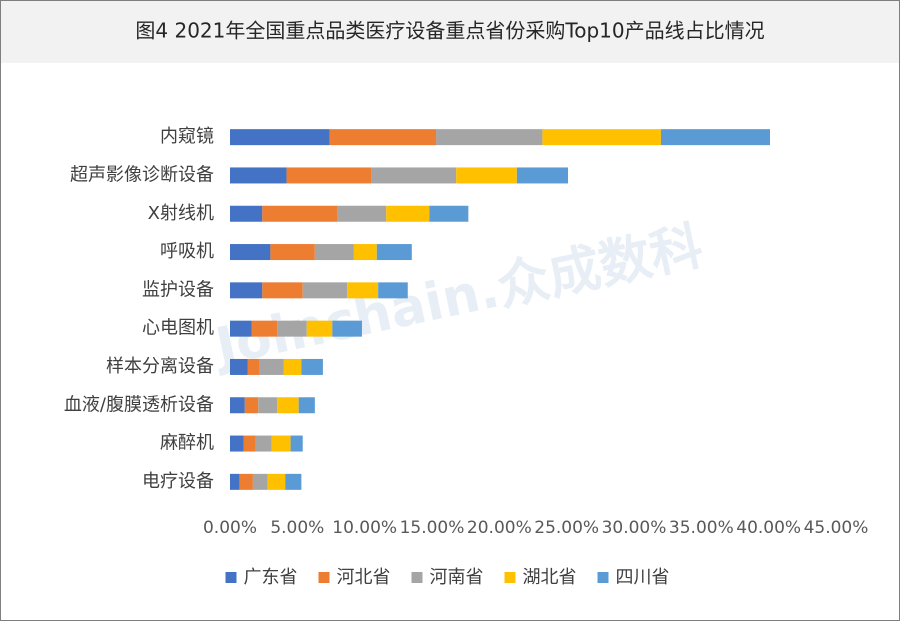 The height and width of the screenshot is (621, 900). I want to click on legend-label: 广东省, so click(271, 577).